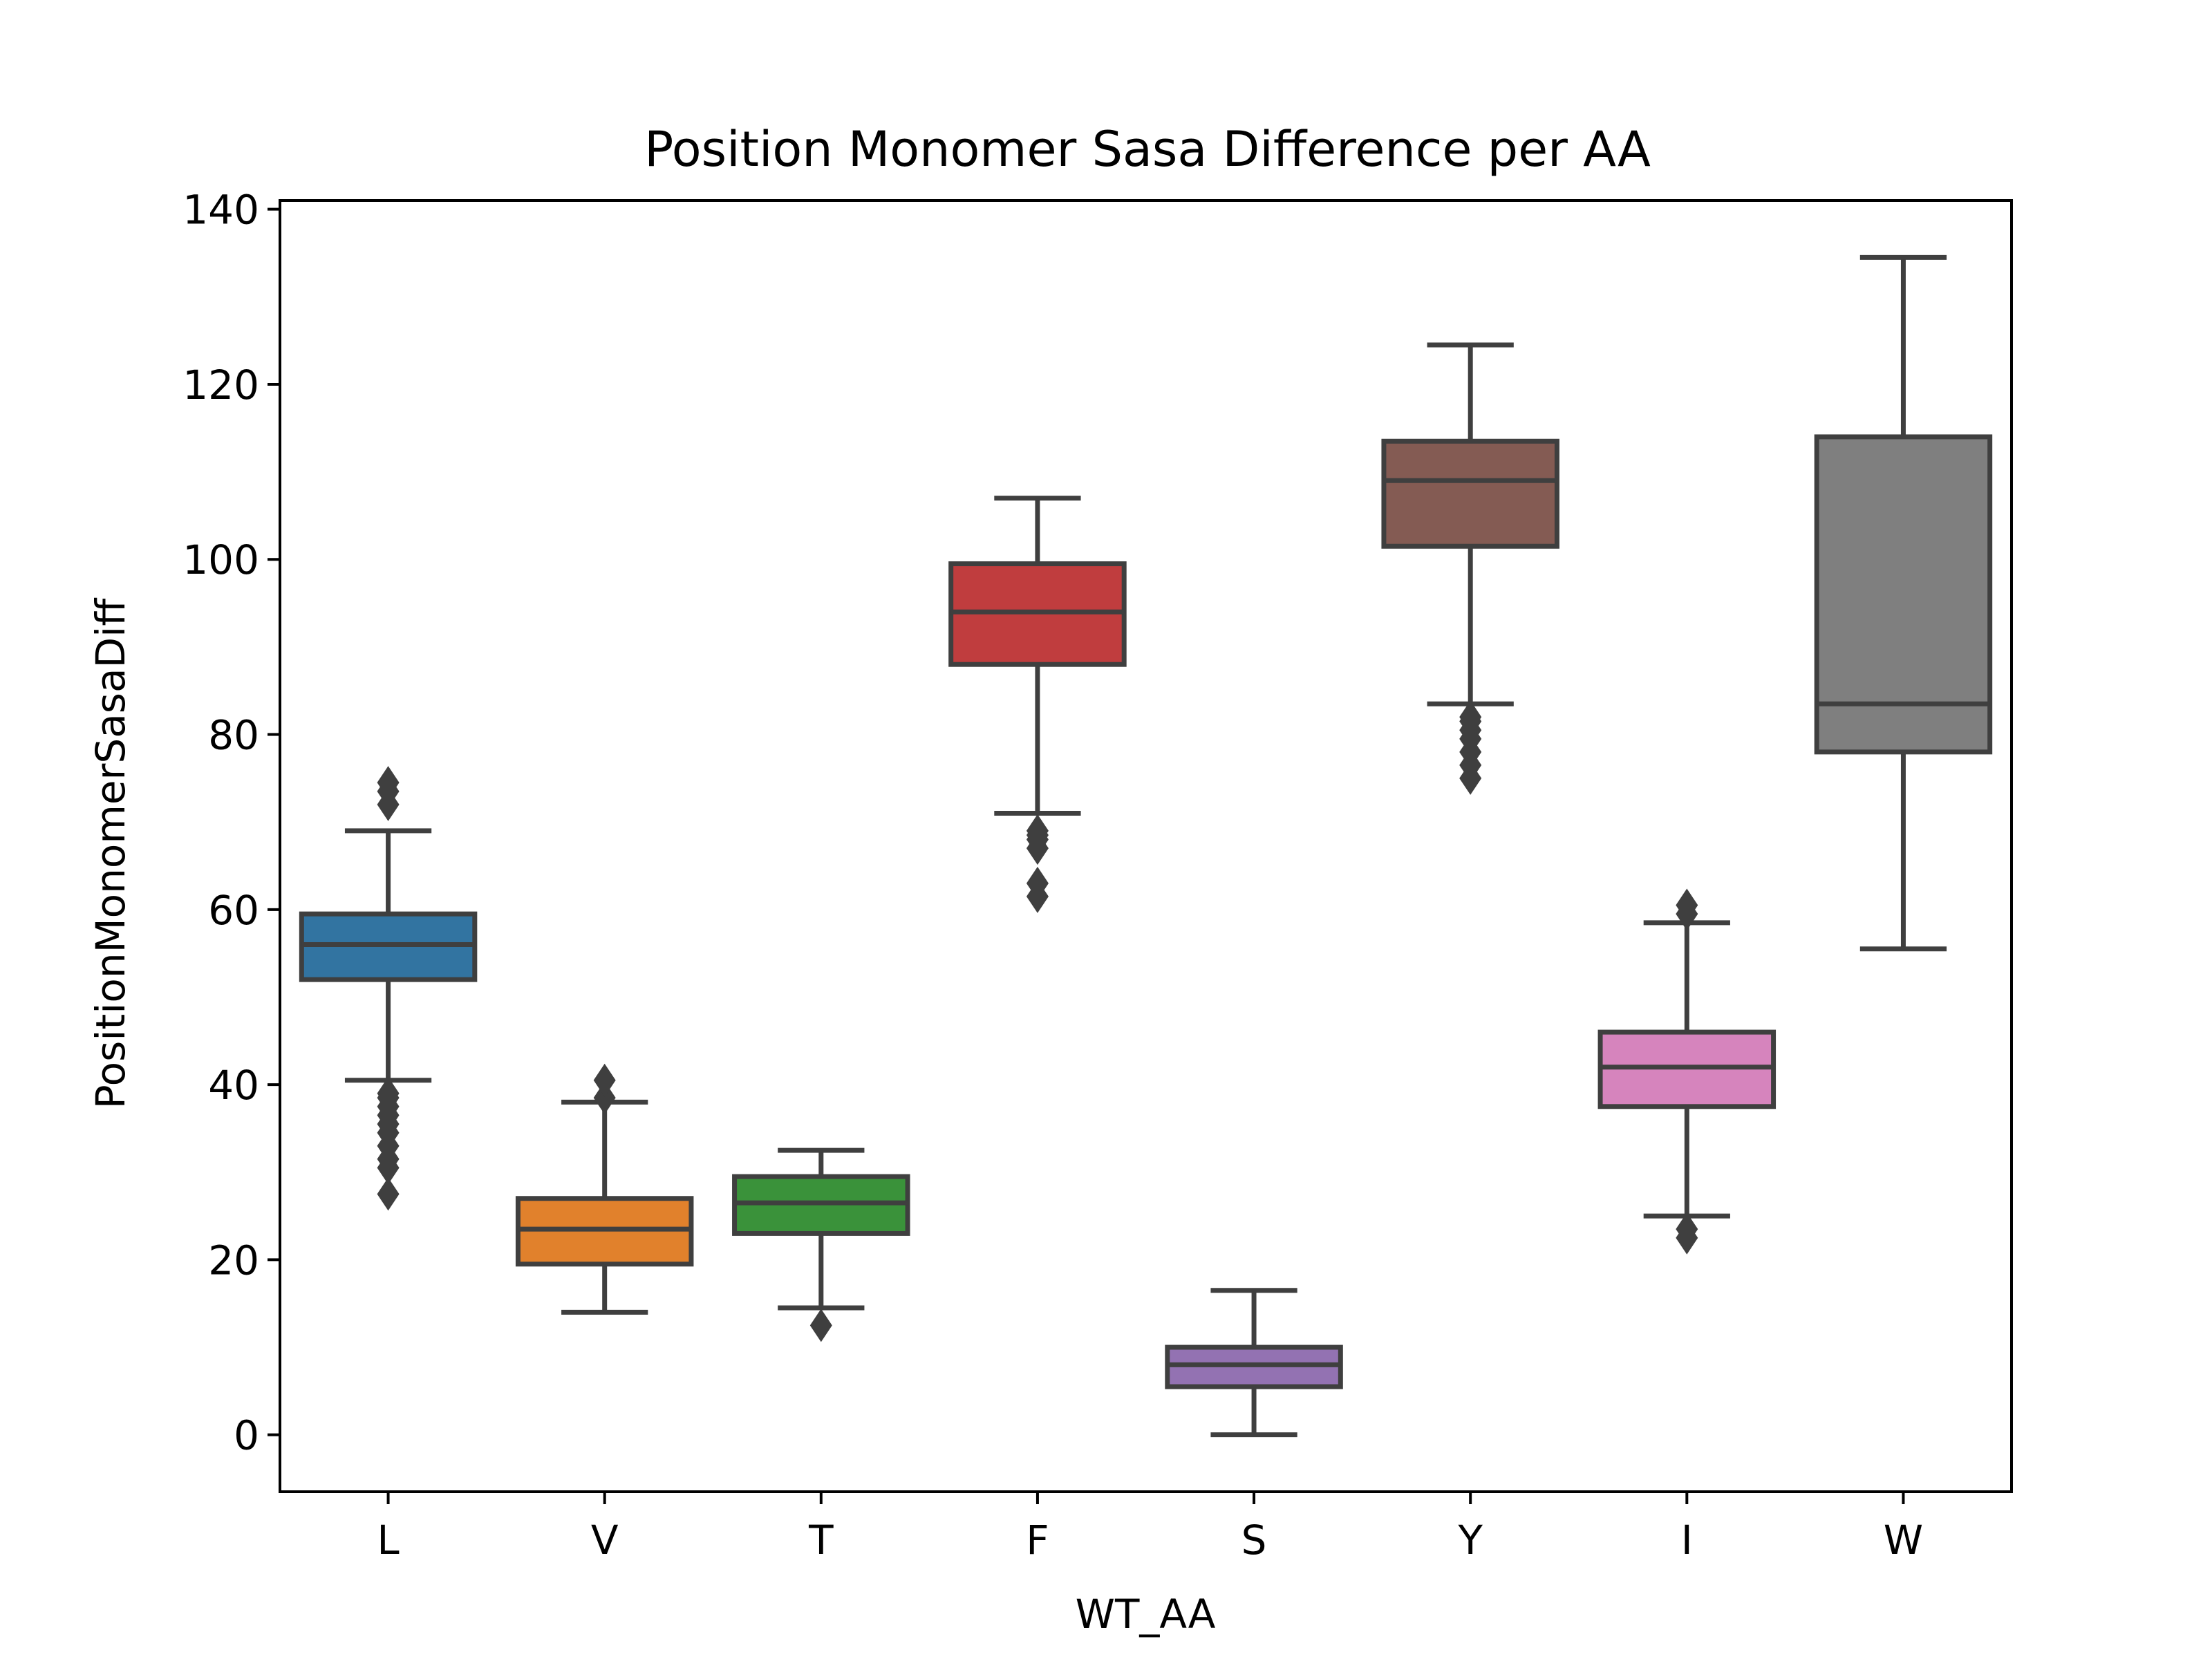 This screenshot has height=1659, width=2212. What do you see at coordinates (388, 1540) in the screenshot?
I see `x-tick-label: L` at bounding box center [388, 1540].